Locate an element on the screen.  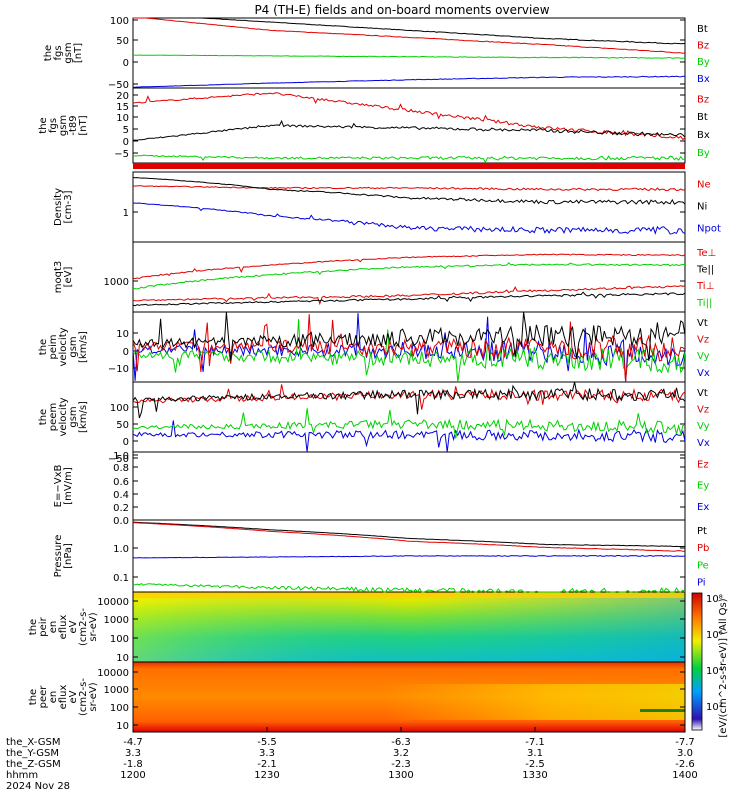
colorbar-gradient is located at coordinates (697, 661).